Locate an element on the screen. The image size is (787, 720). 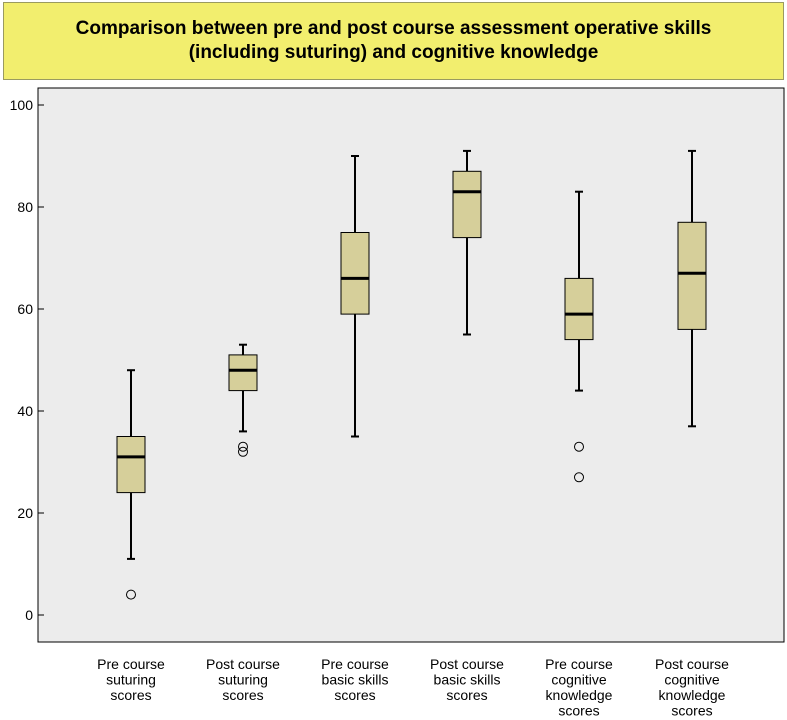
y-tick-label-40: 40 is located at coordinates (25, 411).